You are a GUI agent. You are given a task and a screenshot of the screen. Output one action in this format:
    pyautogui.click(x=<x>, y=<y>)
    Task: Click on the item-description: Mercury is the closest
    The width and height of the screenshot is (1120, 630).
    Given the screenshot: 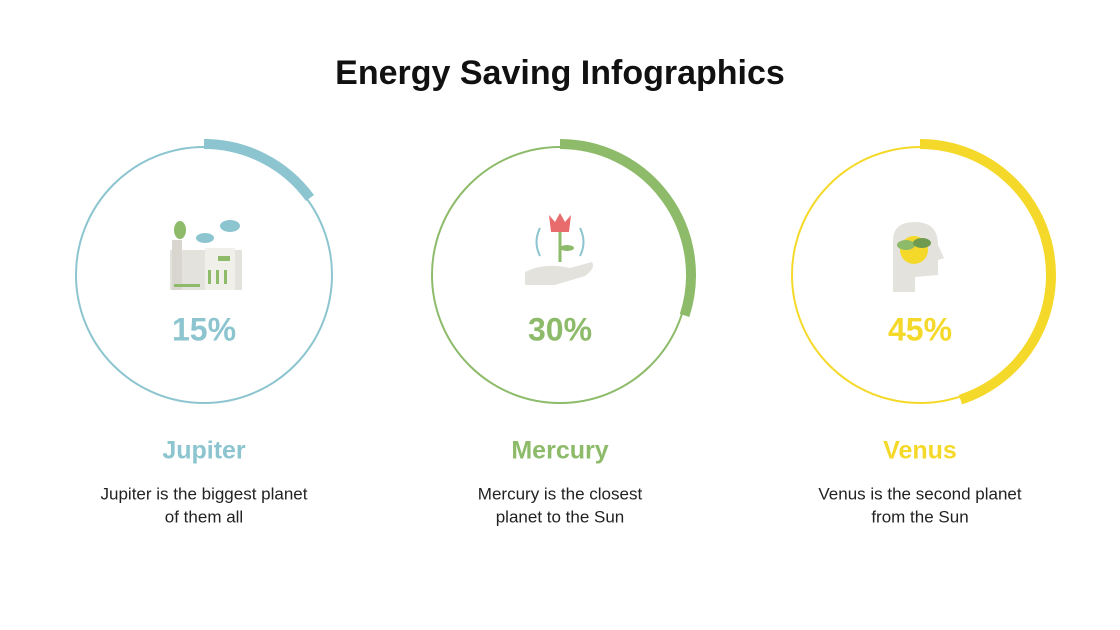 What is the action you would take?
    pyautogui.click(x=560, y=493)
    